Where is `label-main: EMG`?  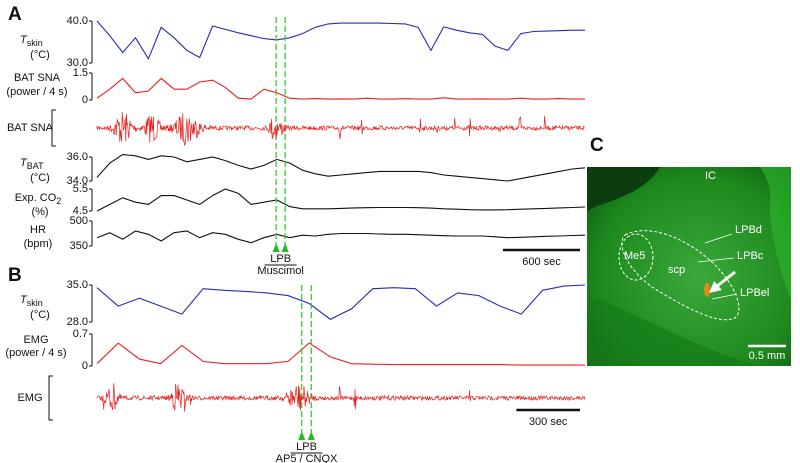
label-main: EMG is located at coordinates (35, 340).